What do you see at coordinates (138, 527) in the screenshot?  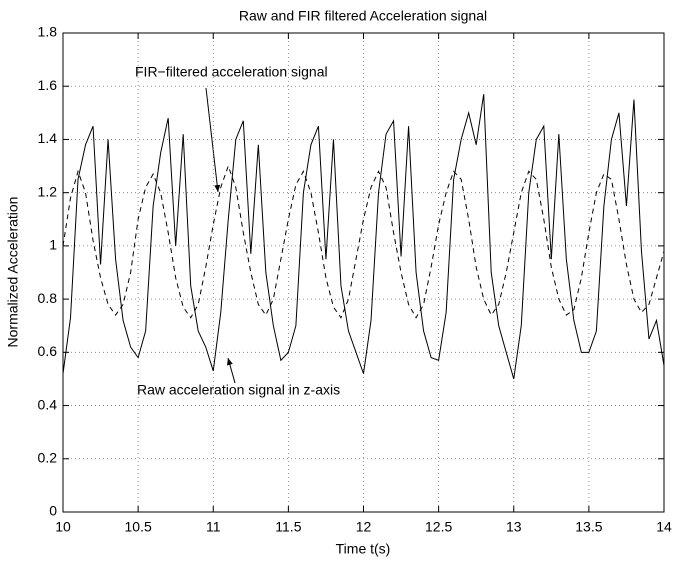 I see `x-tick-label: 10.5` at bounding box center [138, 527].